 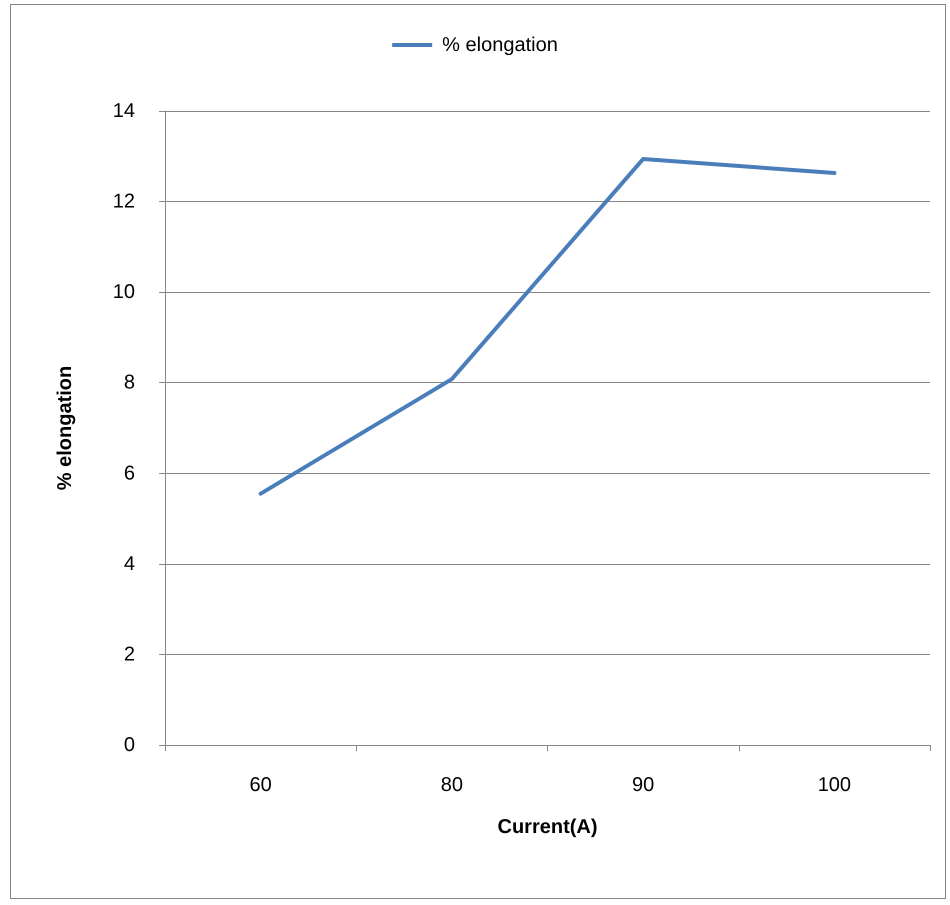 I want to click on y-tick-label: 6, so click(x=129, y=473).